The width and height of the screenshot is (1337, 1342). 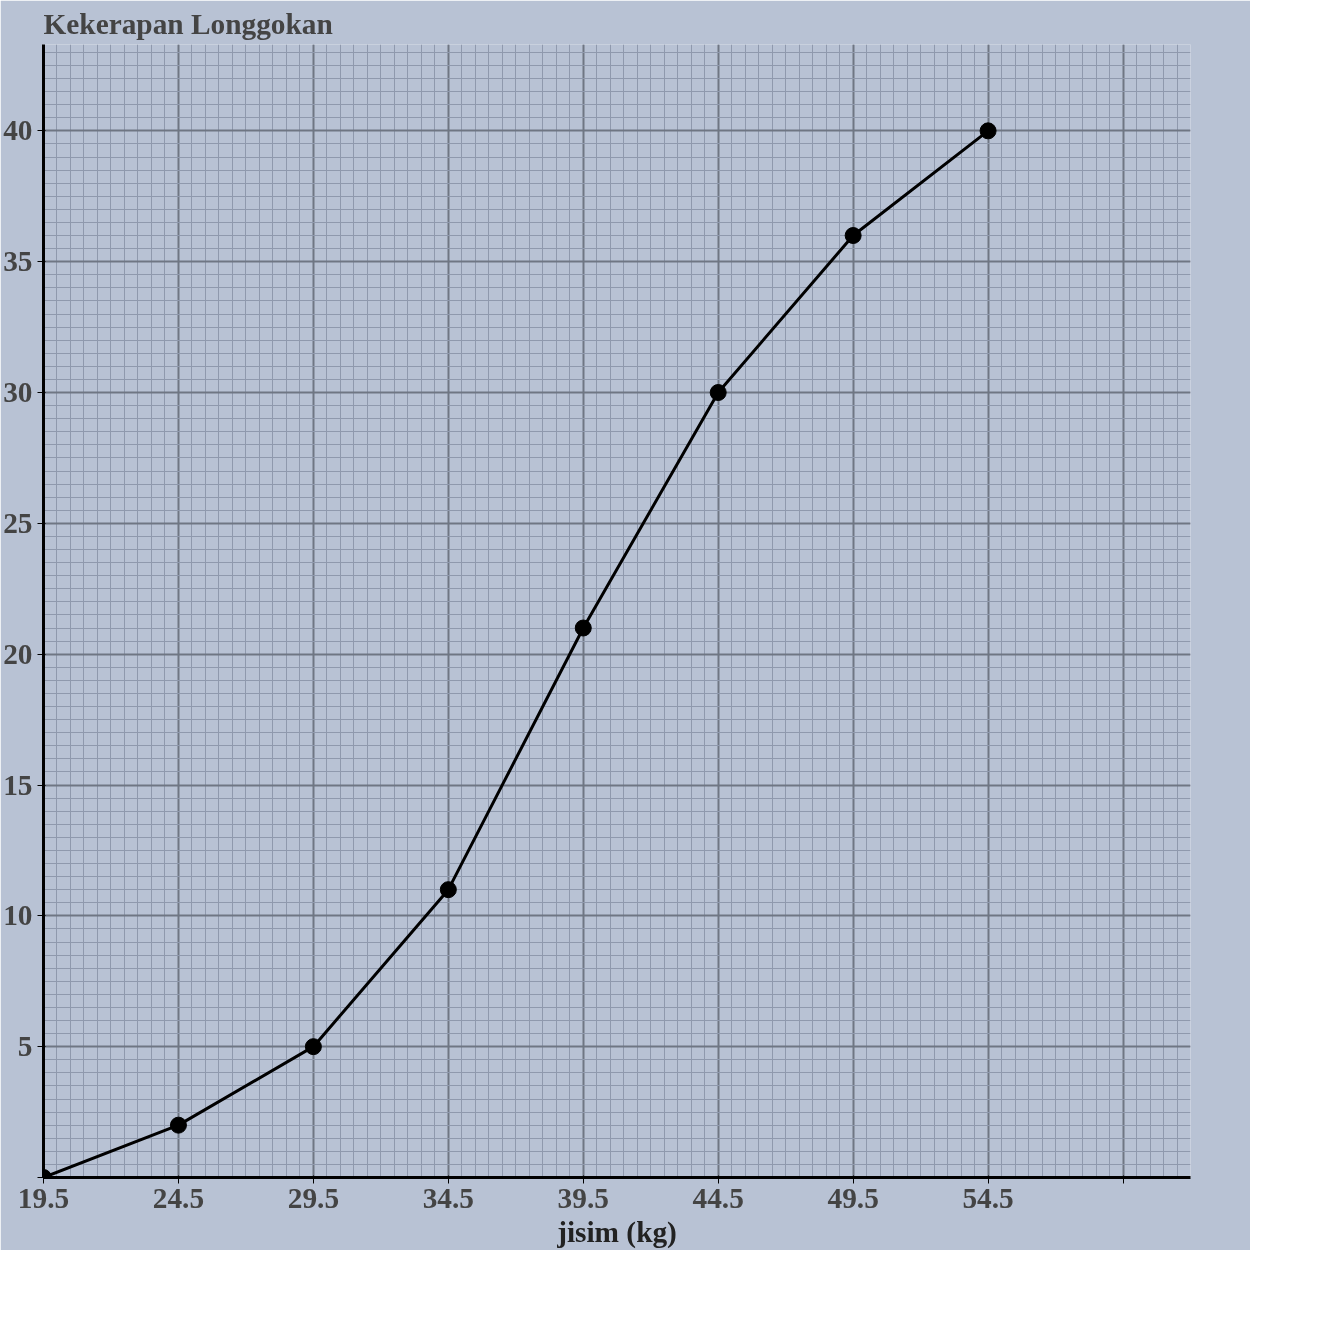 What do you see at coordinates (583, 1197) in the screenshot?
I see `x-tick-label: 39.5` at bounding box center [583, 1197].